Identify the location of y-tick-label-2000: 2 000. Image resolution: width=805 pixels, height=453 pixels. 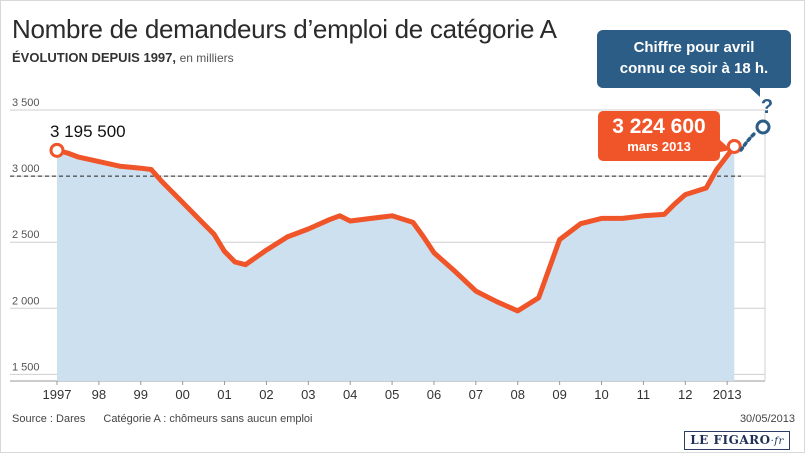
(26, 301).